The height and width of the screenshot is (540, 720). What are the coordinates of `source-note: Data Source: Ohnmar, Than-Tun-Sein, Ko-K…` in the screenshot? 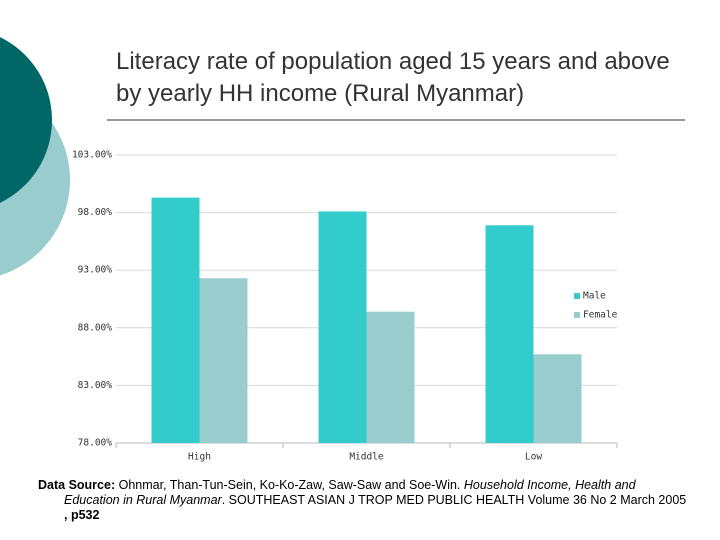 It's located at (363, 500).